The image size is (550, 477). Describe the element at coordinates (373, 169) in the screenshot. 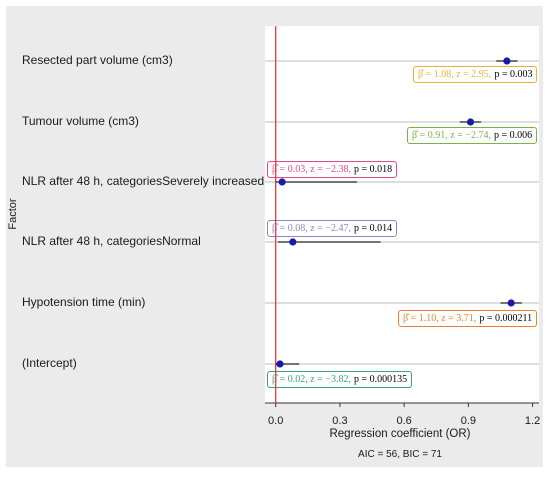

I see `p-value-text: p = 0.018` at that location.